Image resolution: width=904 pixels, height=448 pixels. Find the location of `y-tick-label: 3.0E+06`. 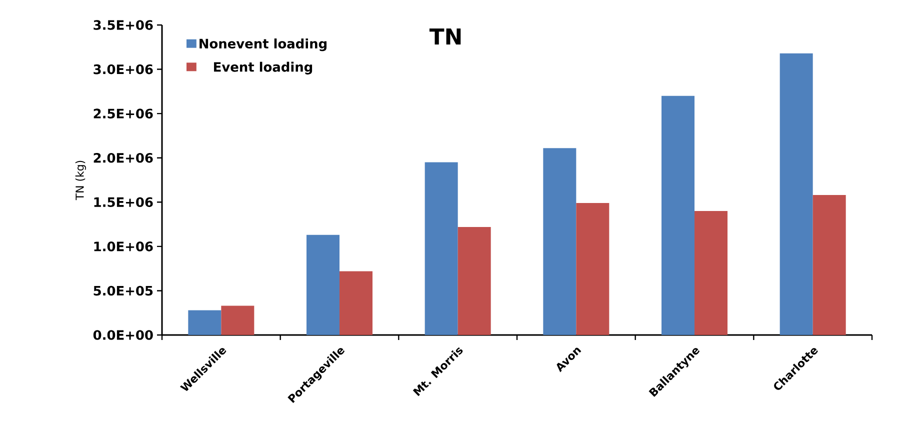

y-tick-label: 3.0E+06 is located at coordinates (123, 69).